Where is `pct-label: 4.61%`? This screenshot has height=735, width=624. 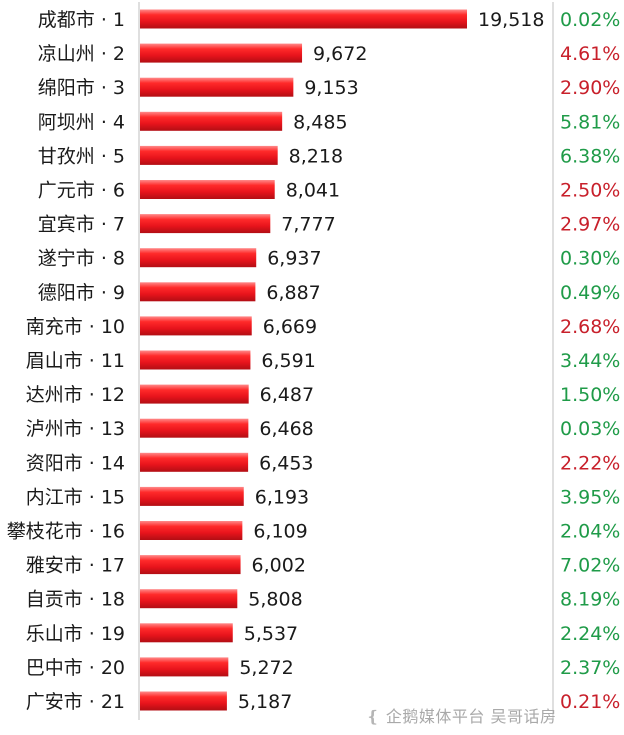
pct-label: 4.61% is located at coordinates (590, 54).